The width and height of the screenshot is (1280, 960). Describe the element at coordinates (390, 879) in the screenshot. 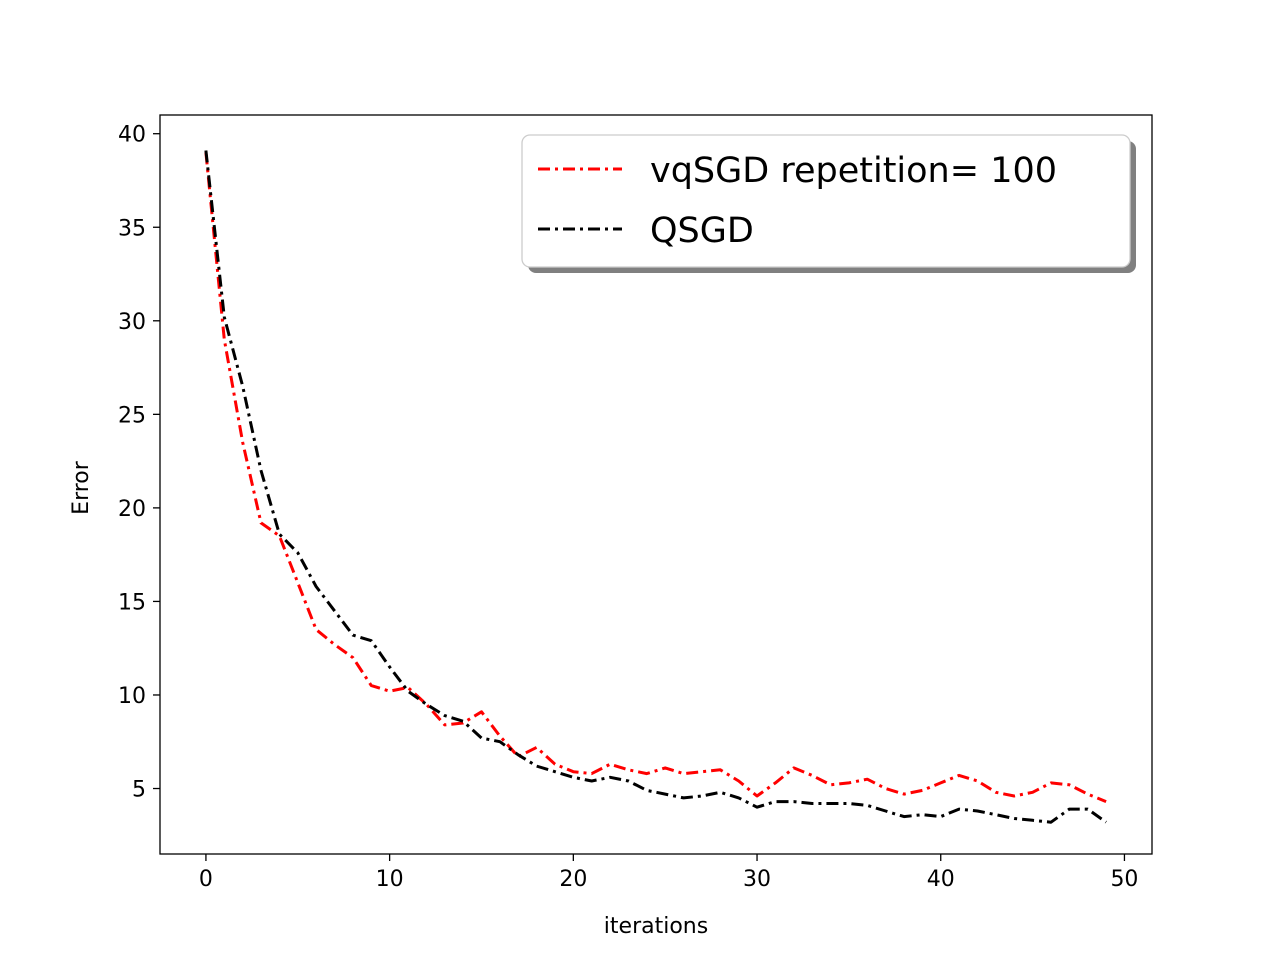

I see `x-tick-label: 10` at that location.